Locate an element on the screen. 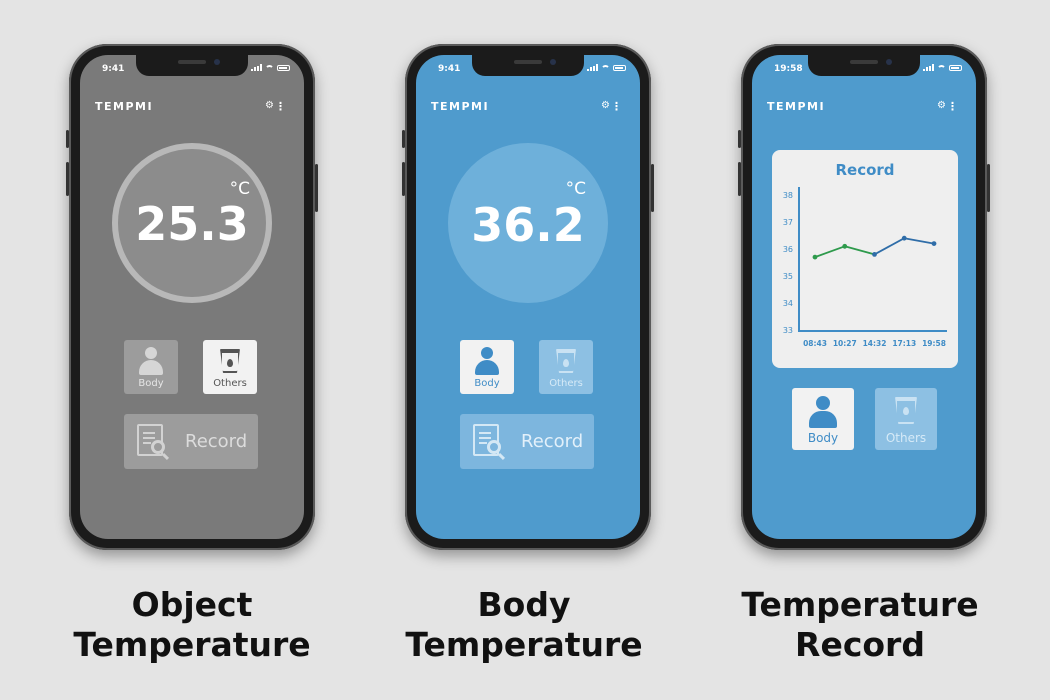 This screenshot has height=700, width=1050. y-tick-label: 34 is located at coordinates (788, 303).